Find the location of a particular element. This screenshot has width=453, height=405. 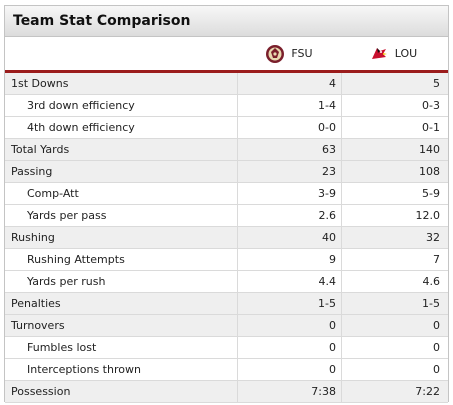

stat-row: Interceptions thrown 0 0 is located at coordinates (226, 370).